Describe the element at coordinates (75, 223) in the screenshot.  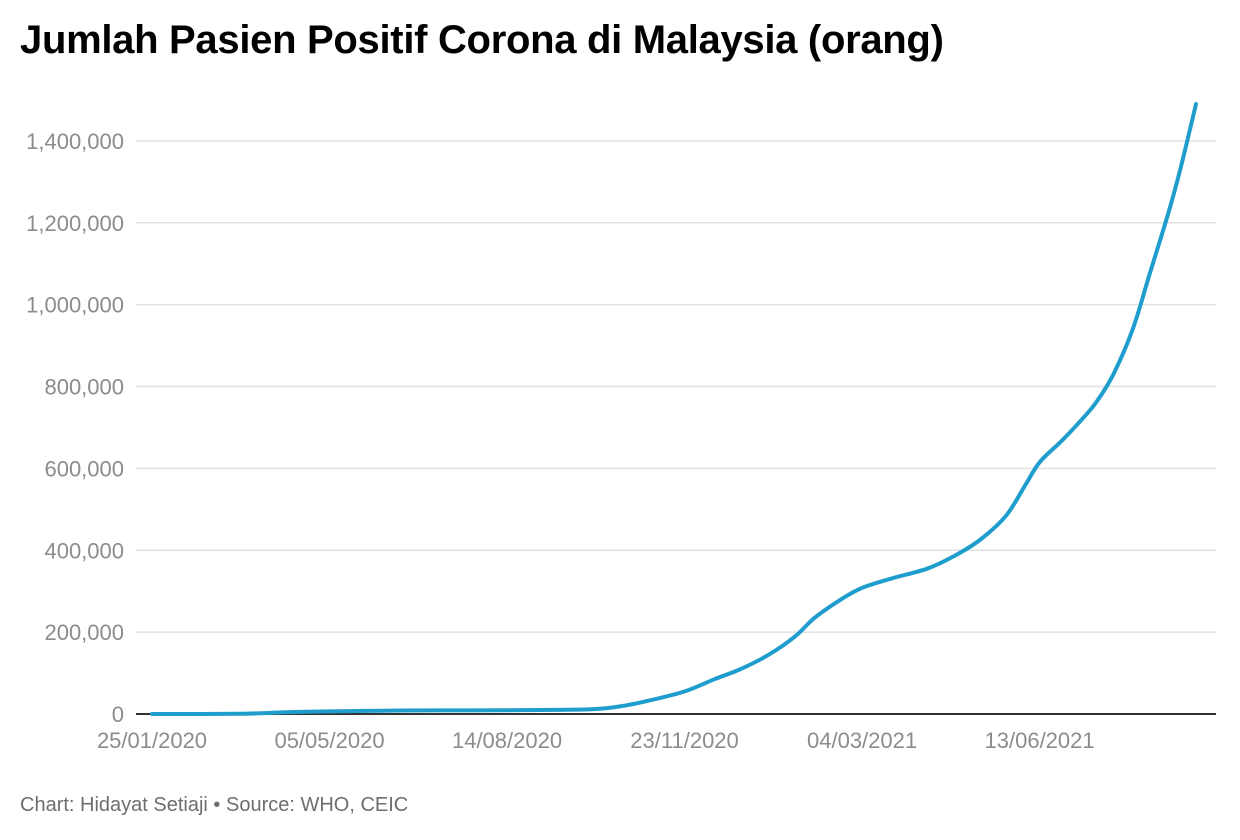
I see `y-tick-label-1200000: 1,200,000` at that location.